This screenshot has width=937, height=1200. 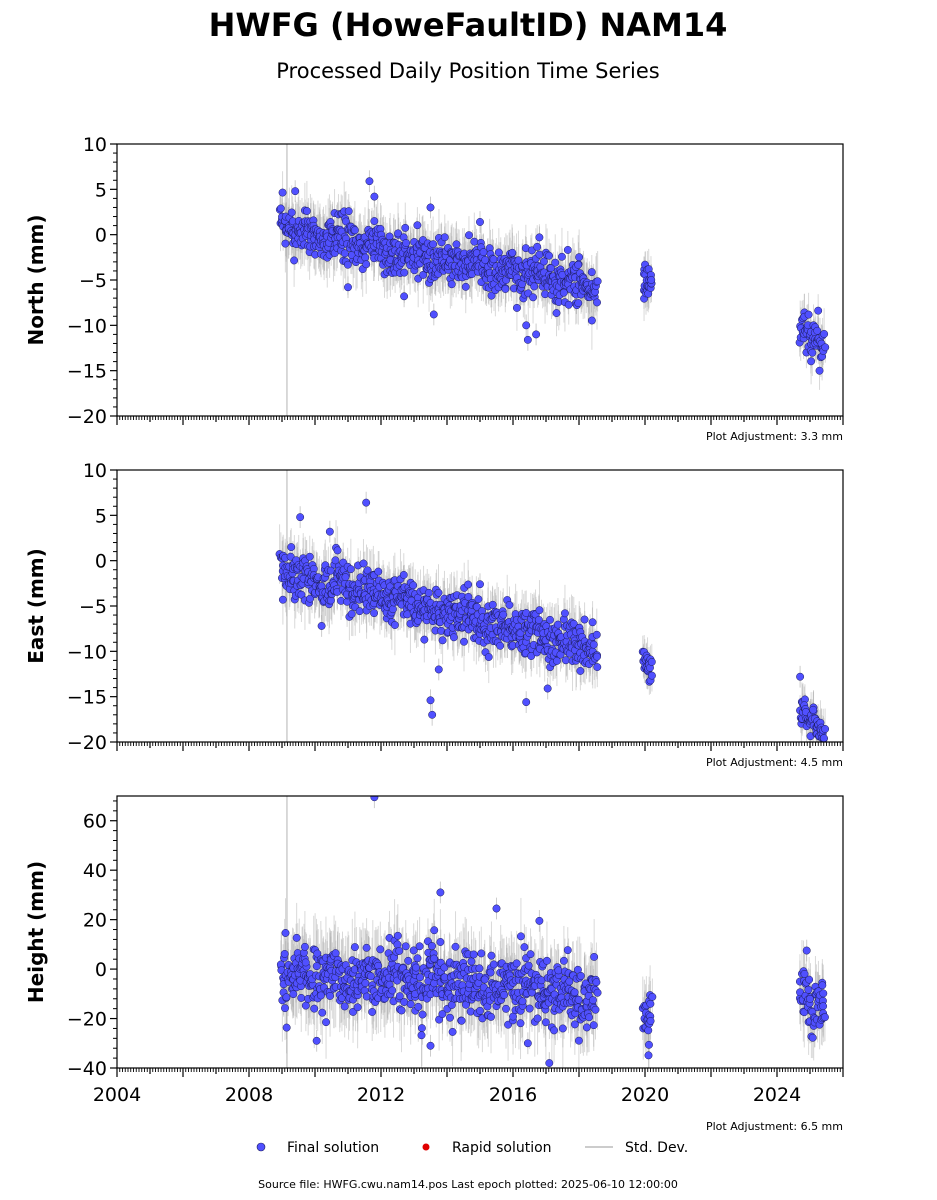 What do you see at coordinates (774, 436) in the screenshot?
I see `north-plot-adjustment: Plot Adjustment: 3.3 mm` at bounding box center [774, 436].